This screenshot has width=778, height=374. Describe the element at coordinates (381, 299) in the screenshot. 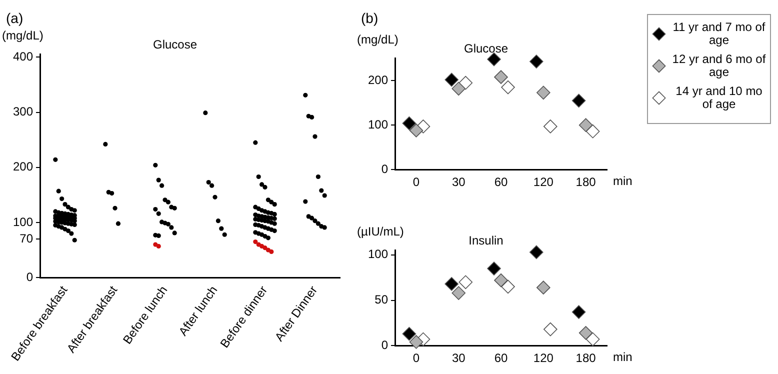

I see `y-tick-label: 50` at that location.